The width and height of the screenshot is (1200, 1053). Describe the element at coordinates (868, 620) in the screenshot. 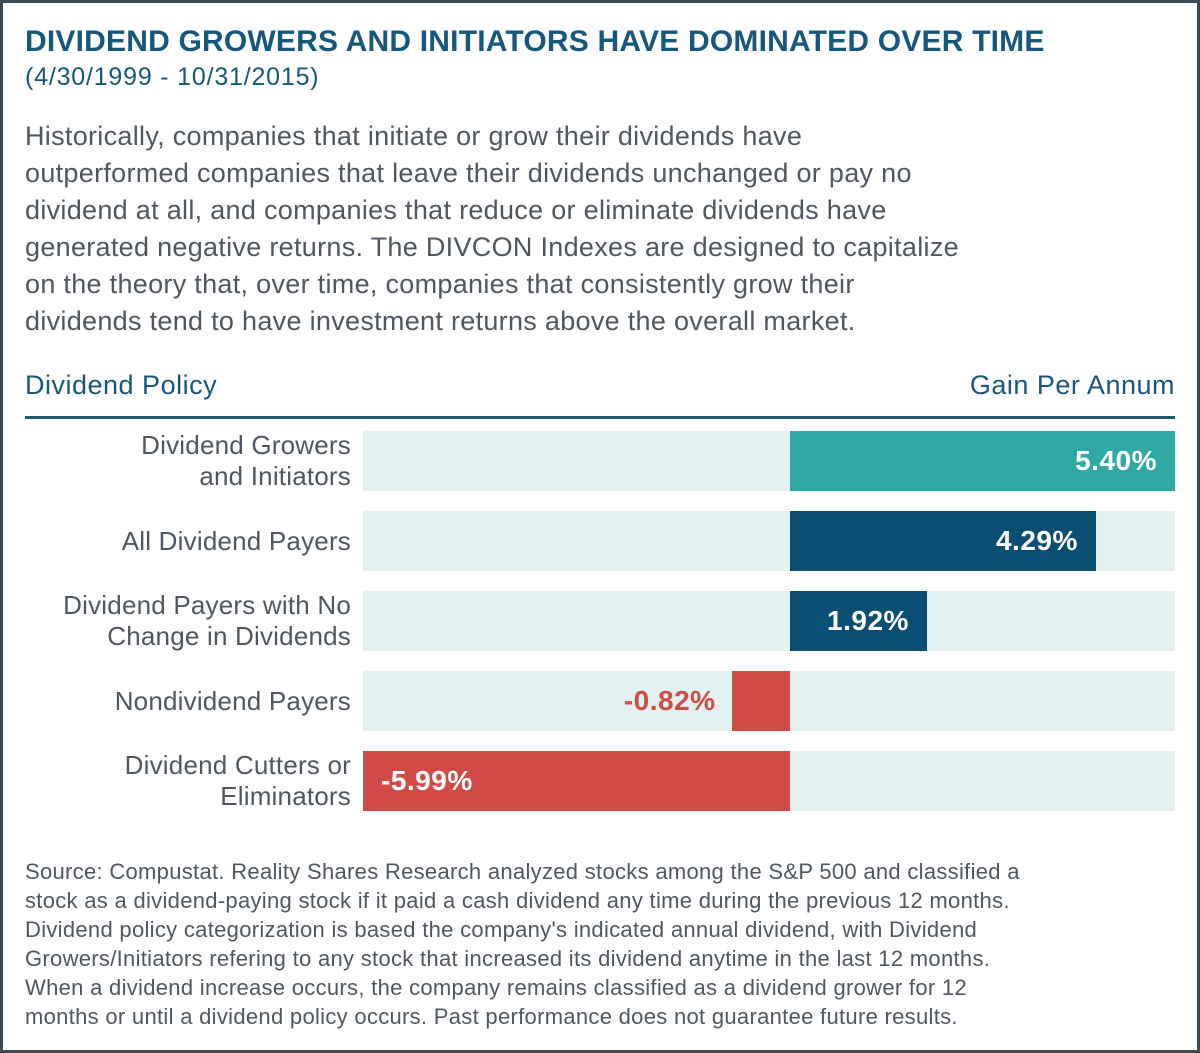

I see `value-label: 1.92%` at that location.